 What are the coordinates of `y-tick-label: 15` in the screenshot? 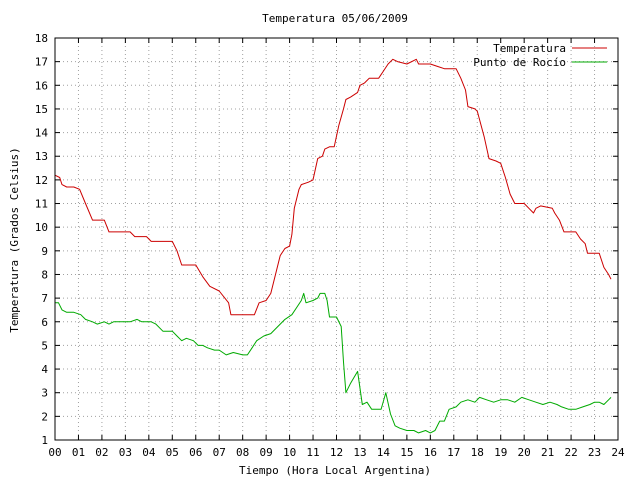 It's located at (41, 109).